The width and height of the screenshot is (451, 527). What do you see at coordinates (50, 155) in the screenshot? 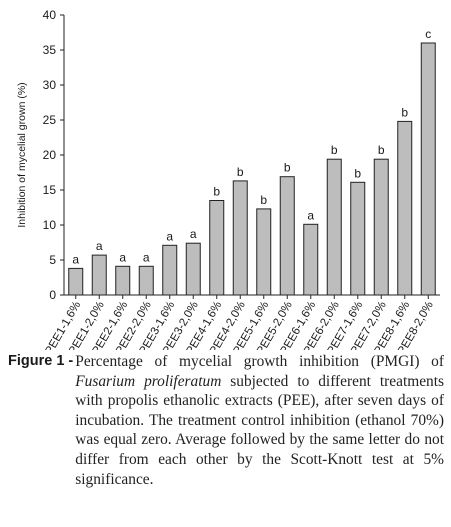
I see `y-tick-label: 20` at bounding box center [50, 155].